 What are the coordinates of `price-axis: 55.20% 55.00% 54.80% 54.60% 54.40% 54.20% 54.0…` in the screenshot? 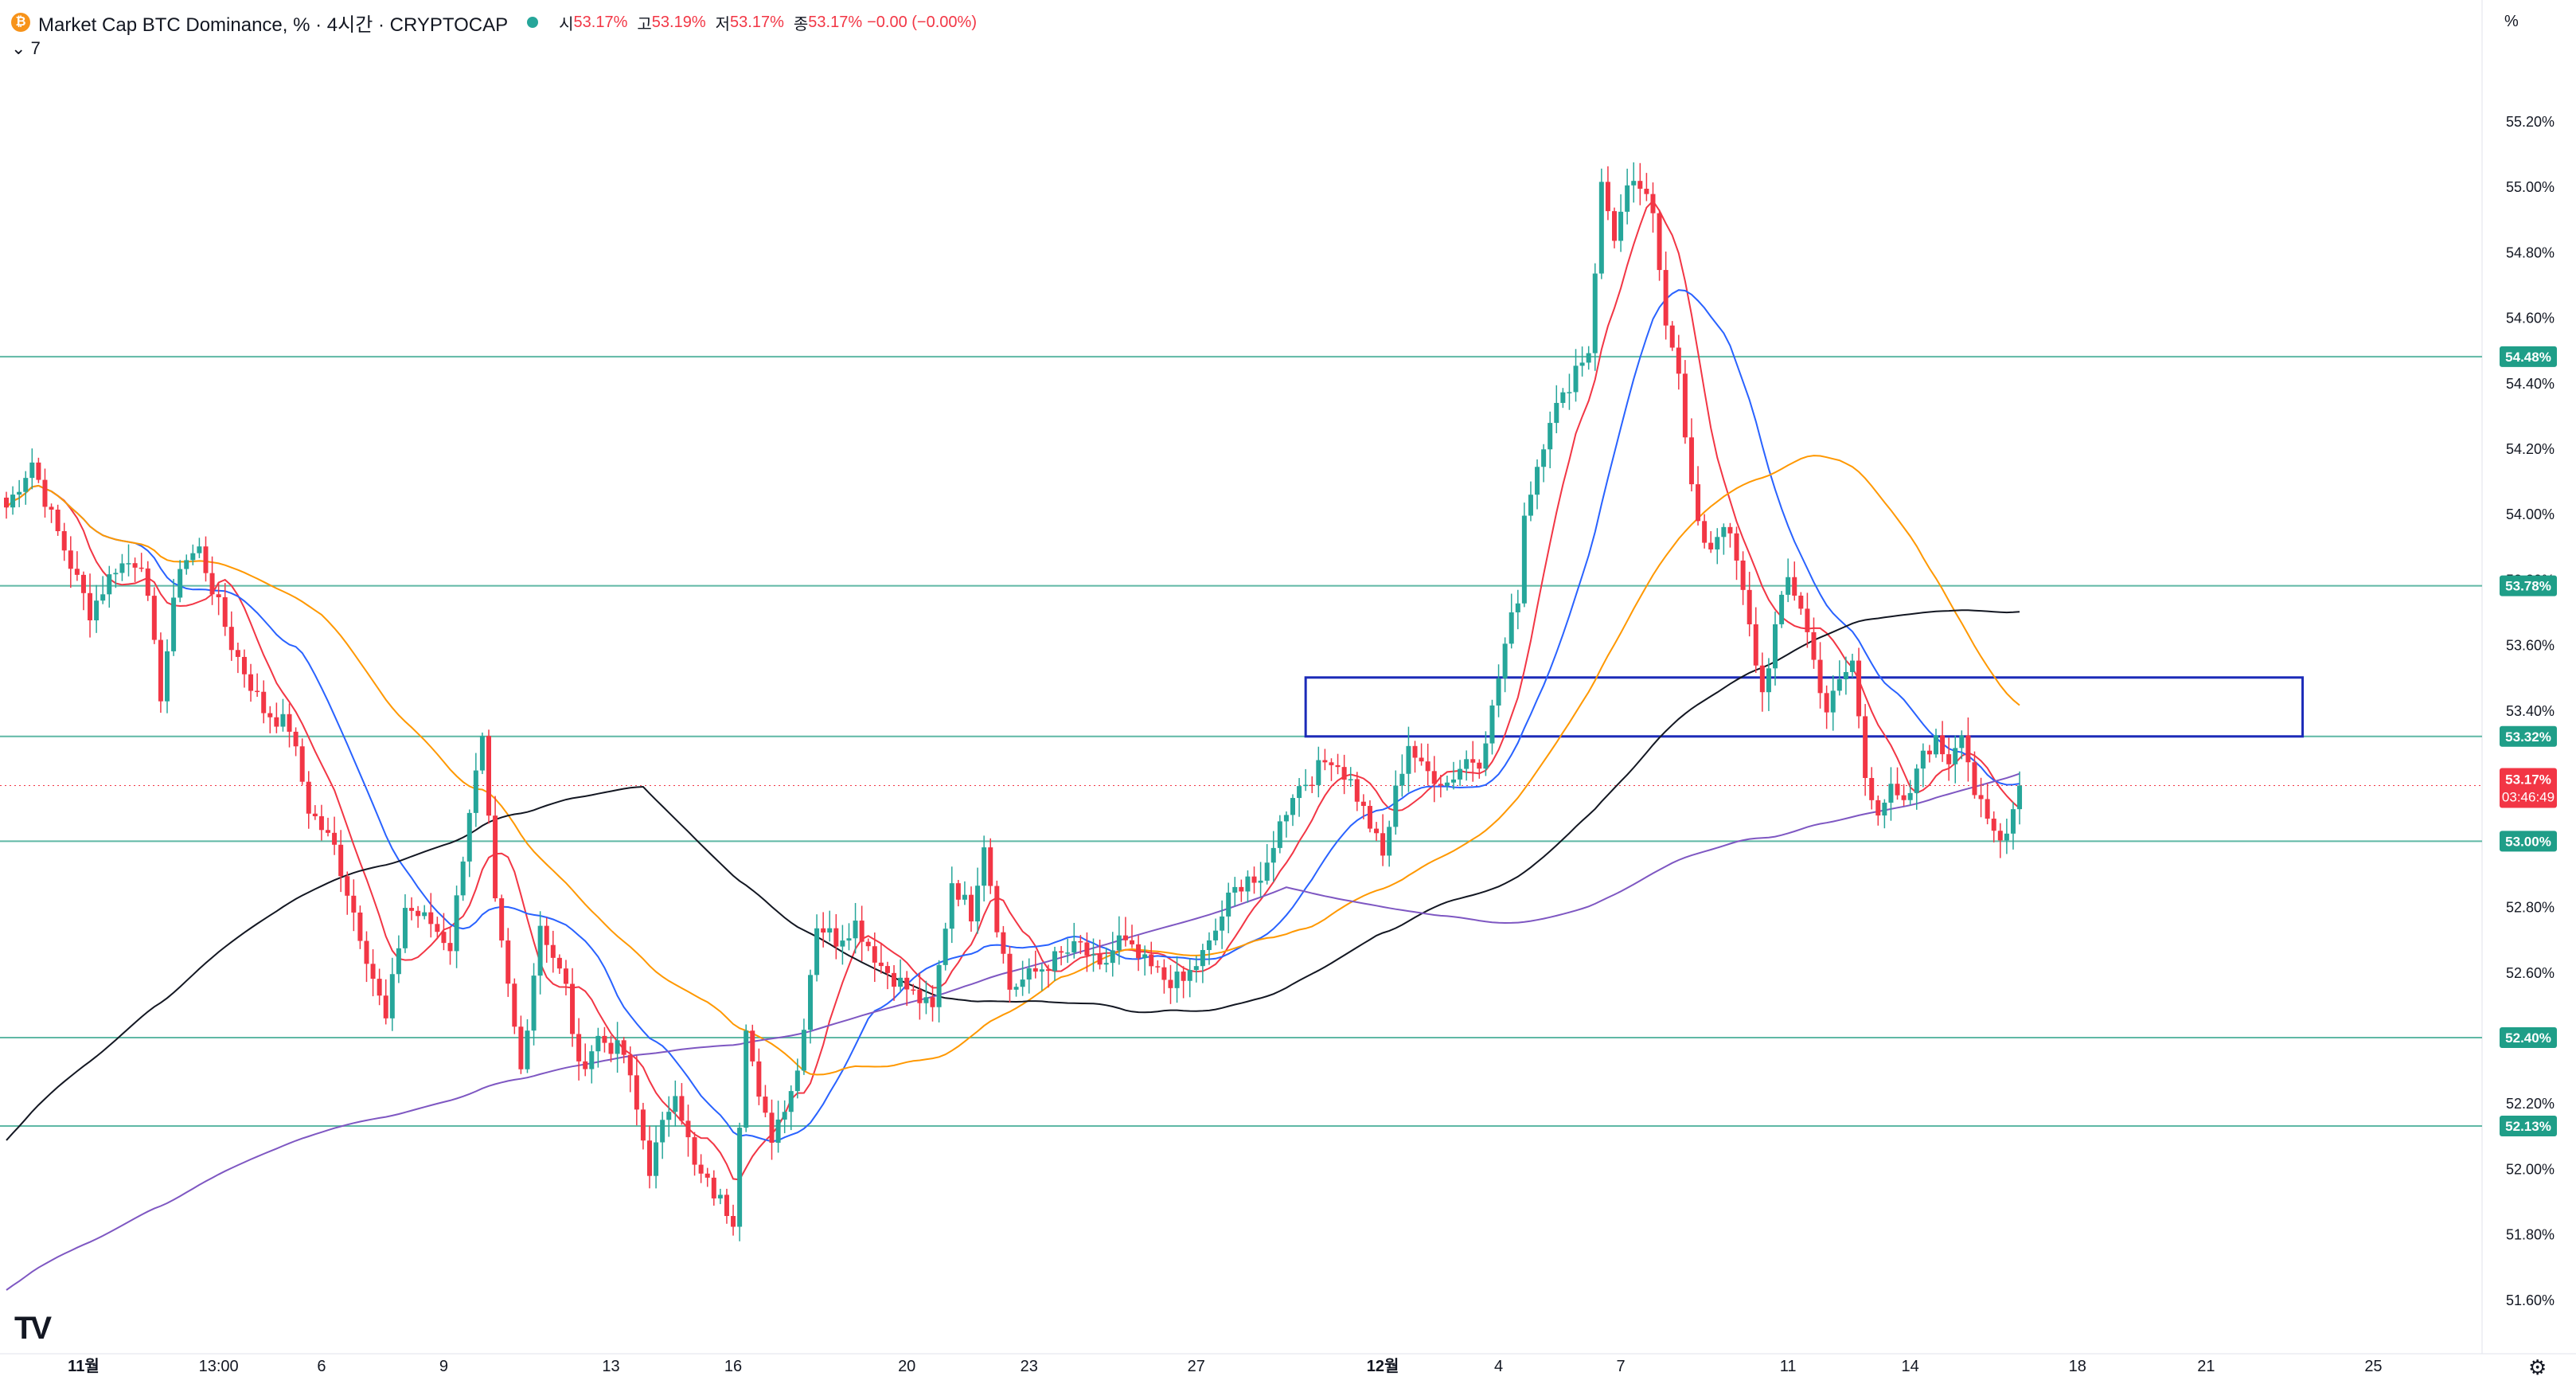 It's located at (2528, 711).